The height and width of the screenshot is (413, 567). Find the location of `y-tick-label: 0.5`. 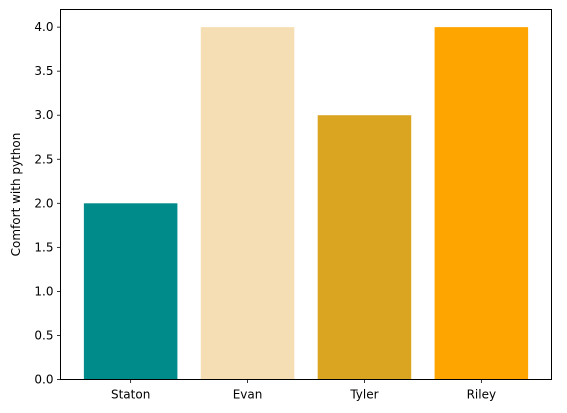

y-tick-label: 0.5 is located at coordinates (43, 335).